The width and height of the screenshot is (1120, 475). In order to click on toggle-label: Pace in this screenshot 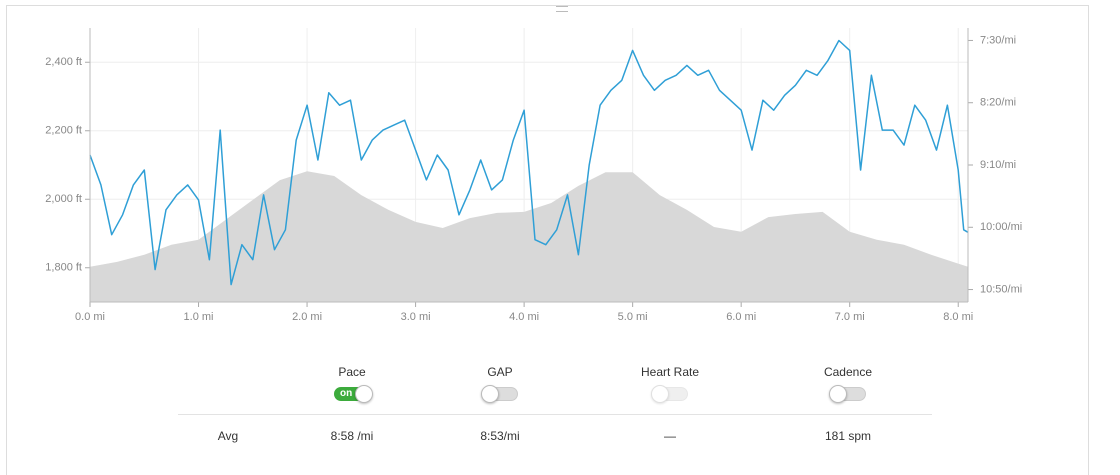, I will do `click(352, 372)`.